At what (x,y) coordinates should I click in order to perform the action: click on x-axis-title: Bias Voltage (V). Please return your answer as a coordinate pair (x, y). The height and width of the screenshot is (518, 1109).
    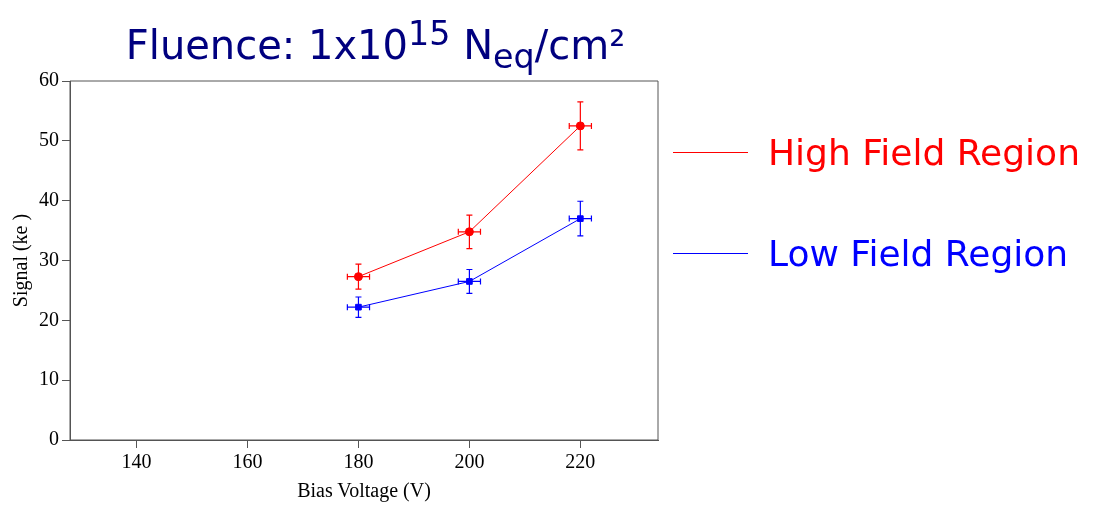
    Looking at the image, I should click on (364, 491).